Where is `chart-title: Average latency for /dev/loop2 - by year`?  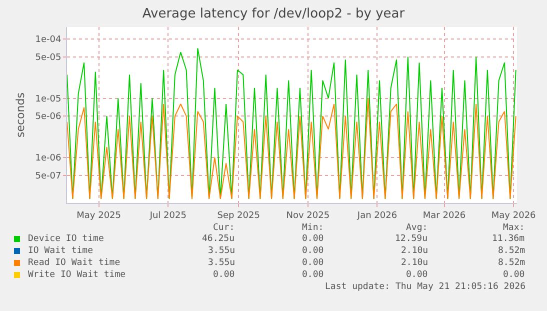
chart-title: Average latency for /dev/loop2 - by year is located at coordinates (274, 14).